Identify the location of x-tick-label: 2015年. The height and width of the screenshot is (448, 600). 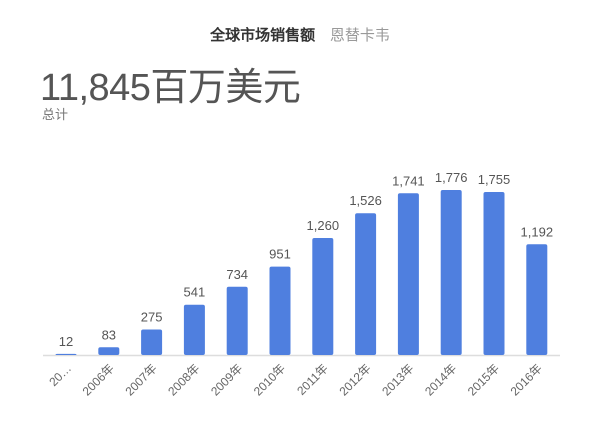
(483, 379).